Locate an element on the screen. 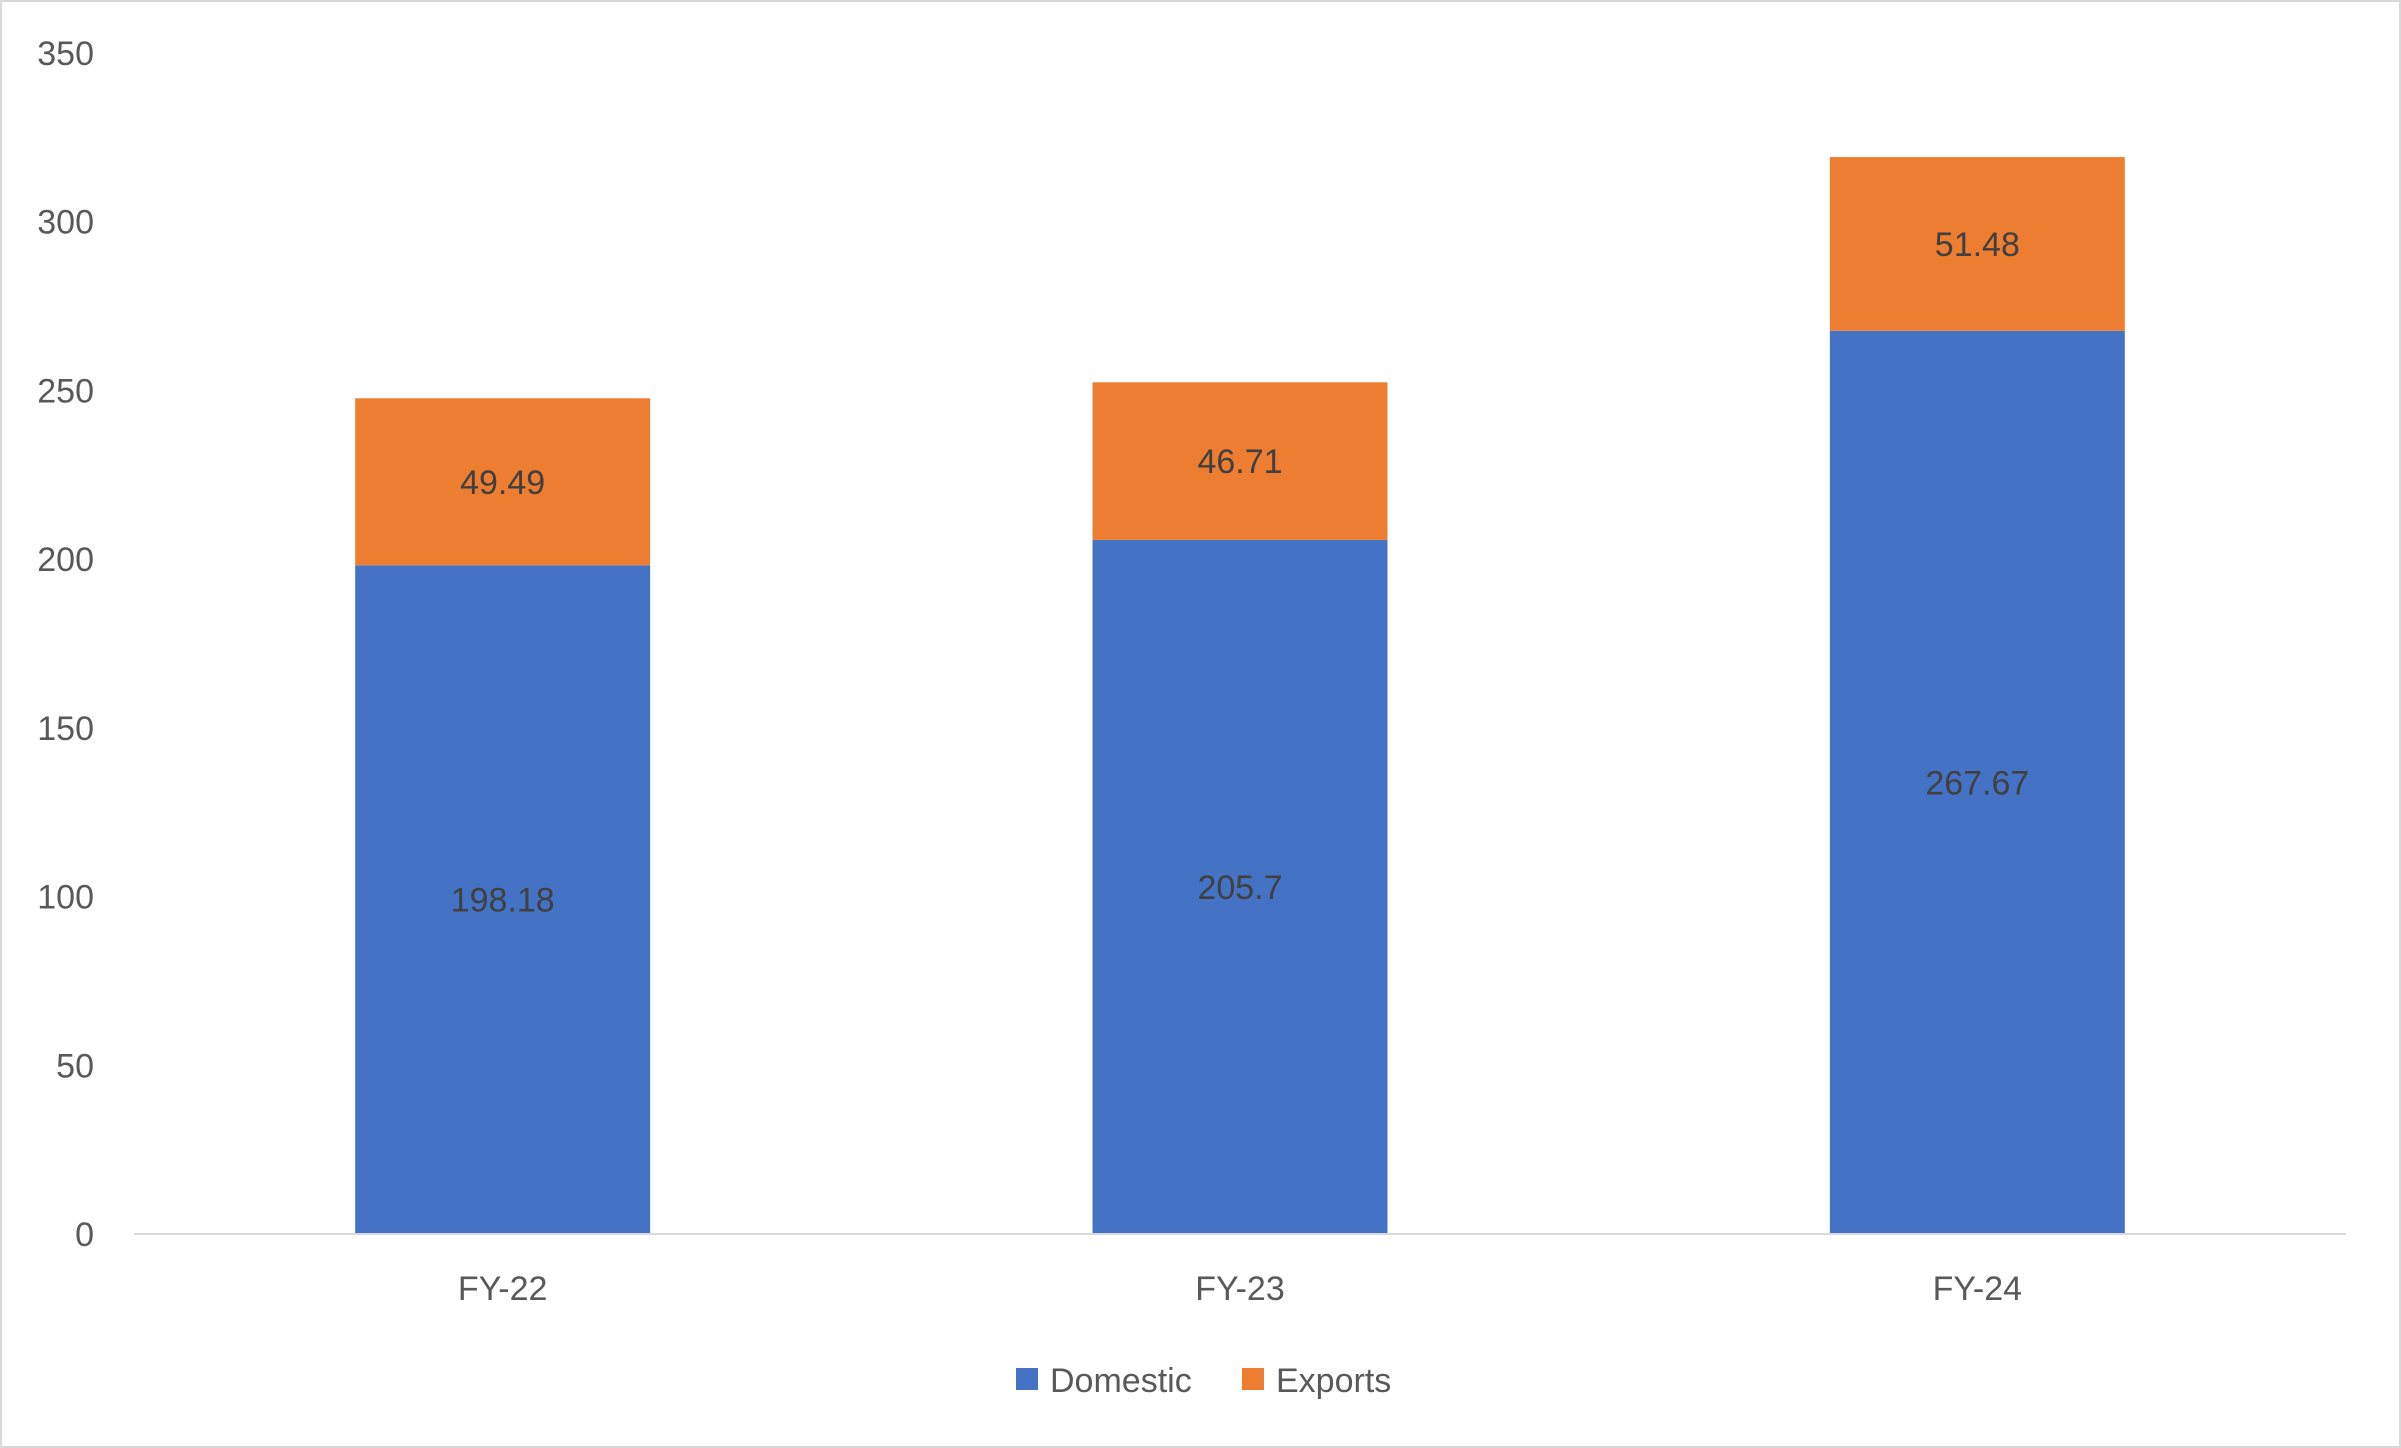 This screenshot has width=2401, height=1448. data-label: 267.67 is located at coordinates (1977, 783).